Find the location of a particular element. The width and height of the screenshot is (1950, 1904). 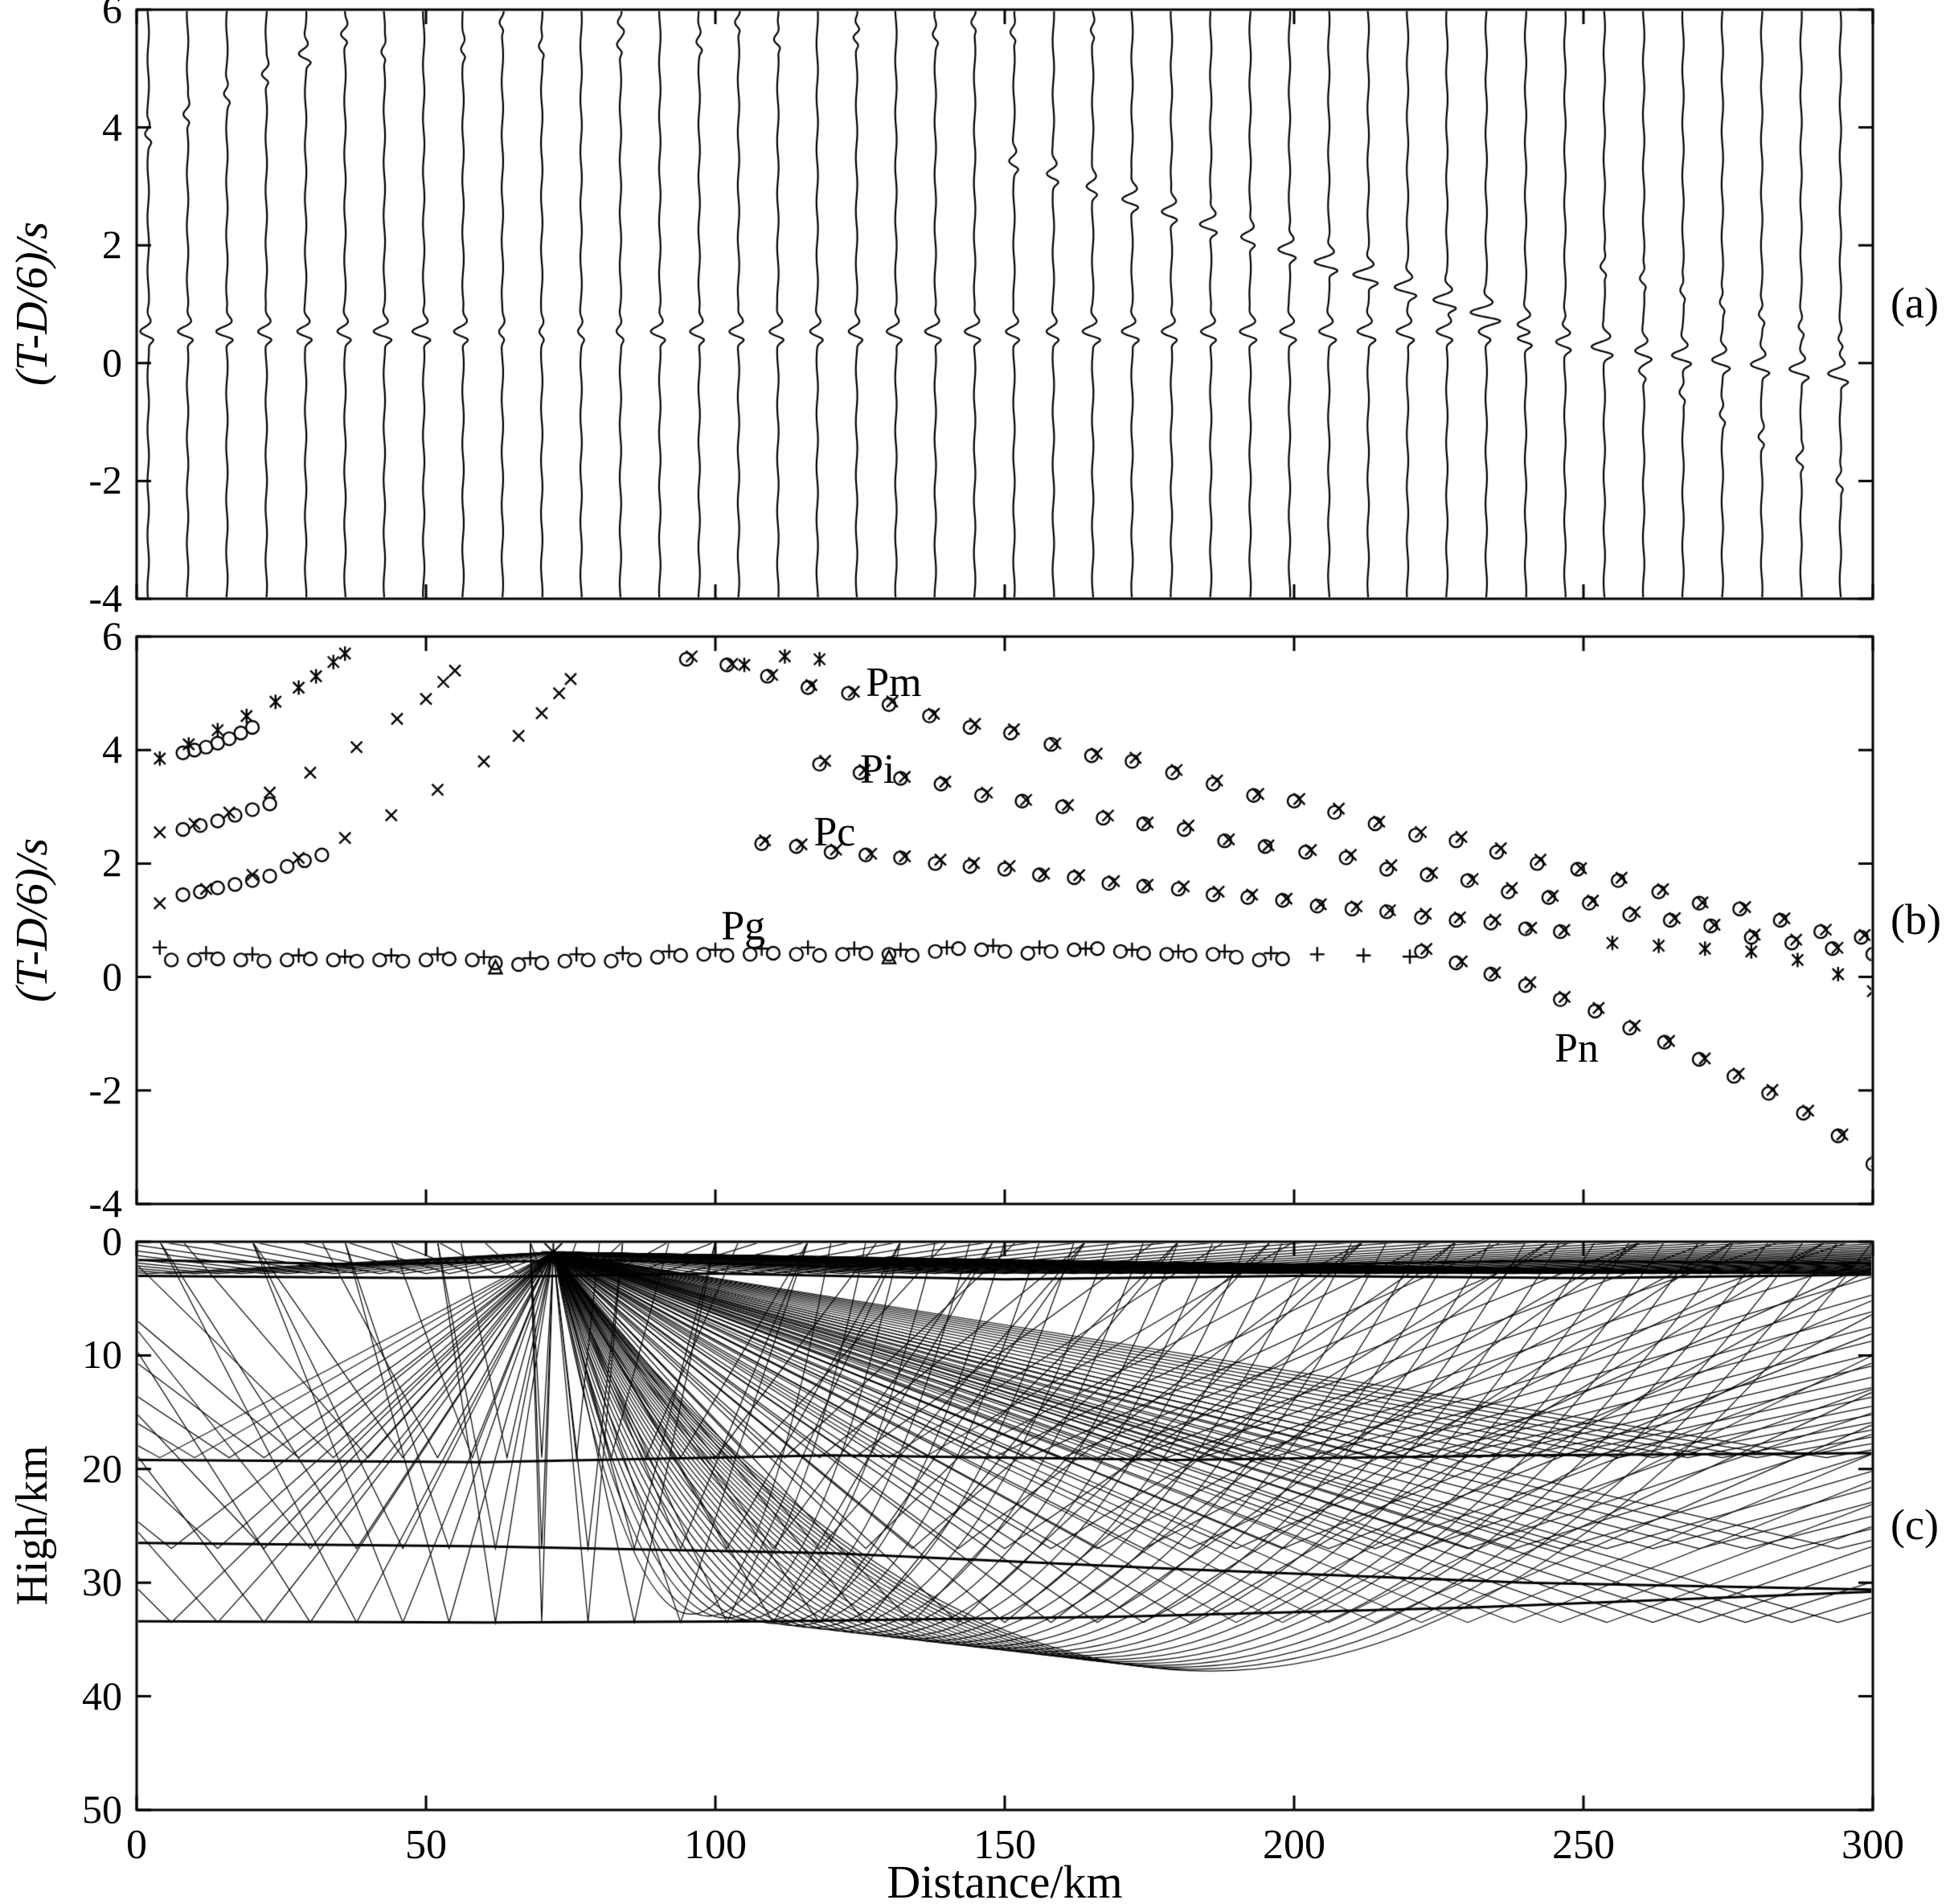

y-tick-label-a: 0 is located at coordinates (112, 362).